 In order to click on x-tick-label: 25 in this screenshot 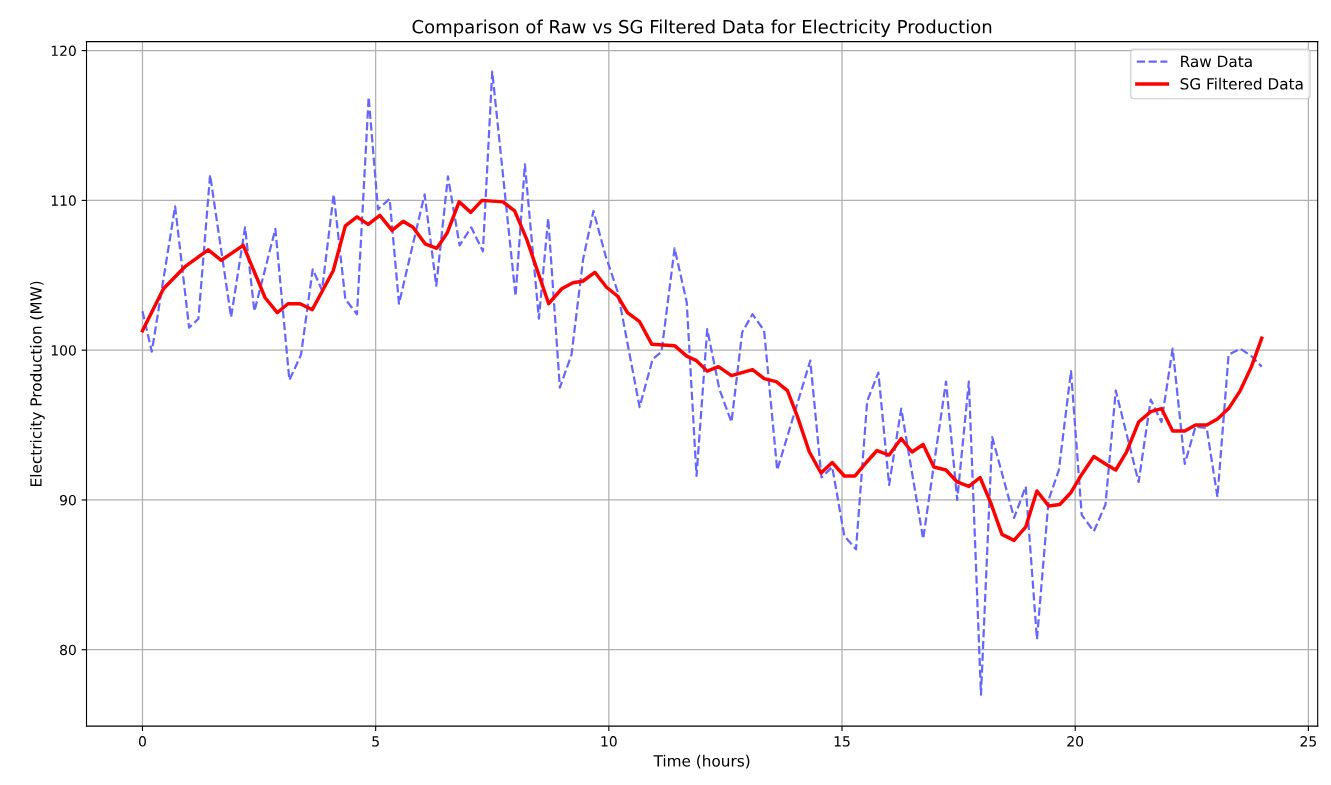, I will do `click(1308, 741)`.